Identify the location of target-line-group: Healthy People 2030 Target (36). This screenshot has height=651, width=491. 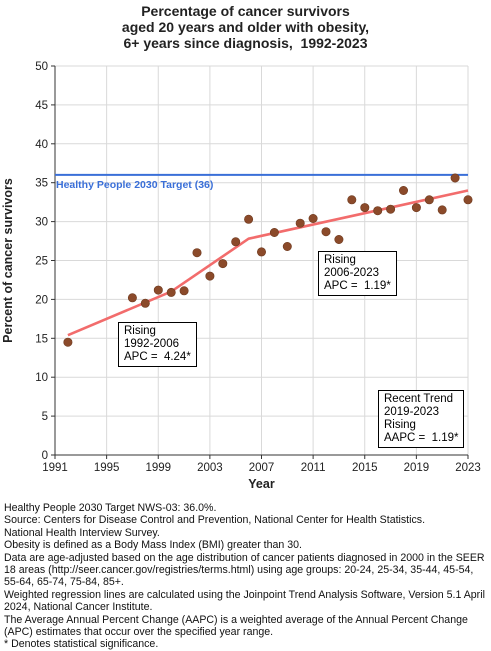
(261, 182).